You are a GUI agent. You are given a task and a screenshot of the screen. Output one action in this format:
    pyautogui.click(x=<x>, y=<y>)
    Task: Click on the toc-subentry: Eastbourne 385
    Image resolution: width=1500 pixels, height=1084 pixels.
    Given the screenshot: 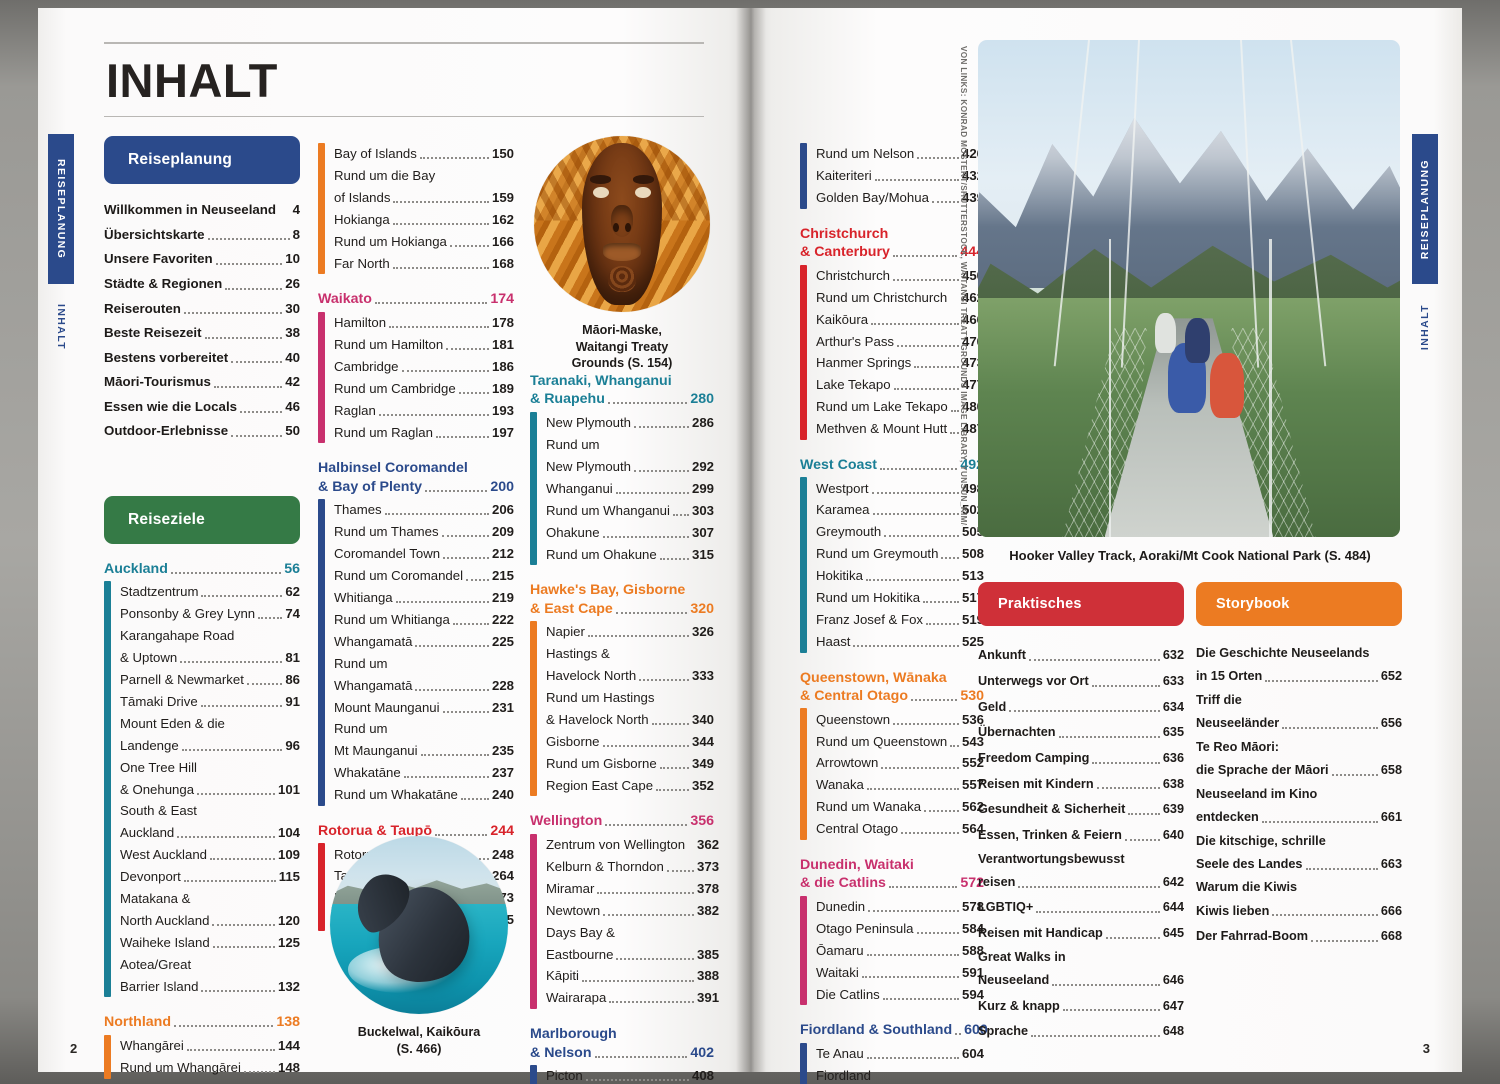 What is the action you would take?
    pyautogui.click(x=632, y=954)
    